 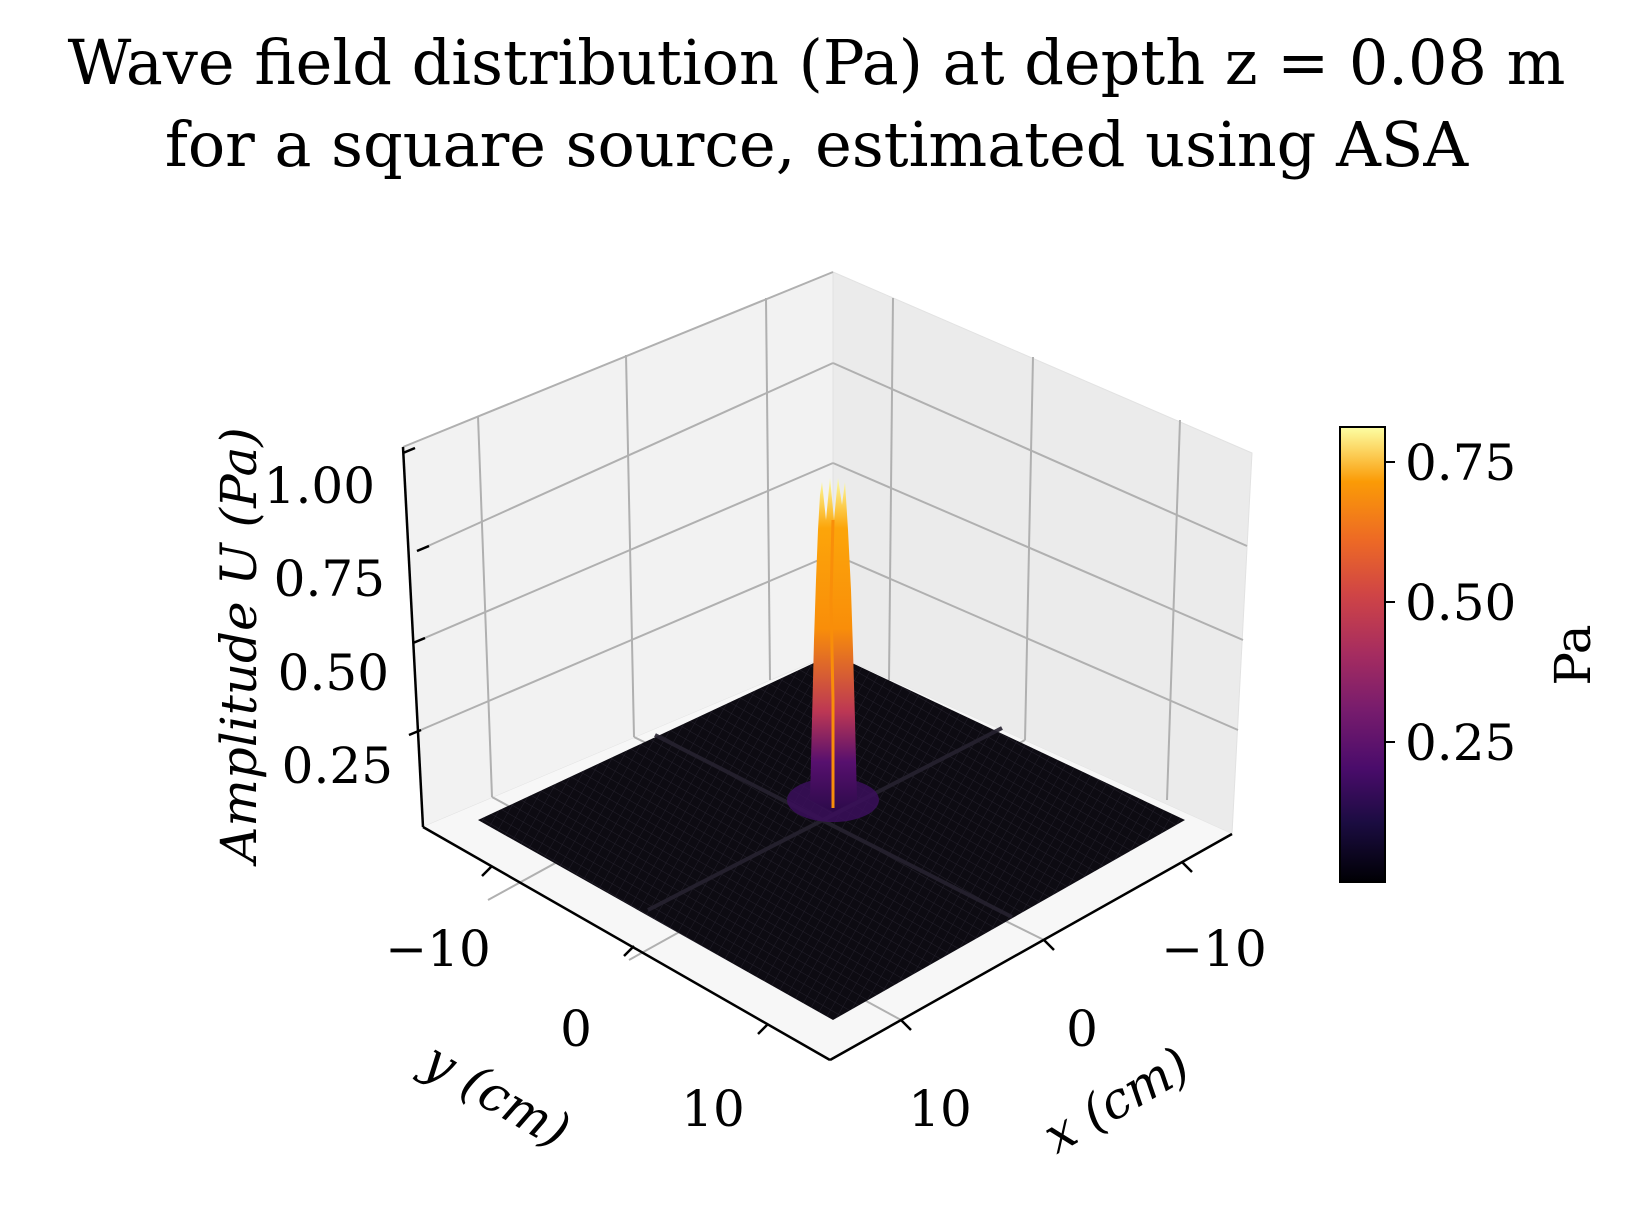 What do you see at coordinates (438, 949) in the screenshot?
I see `y-tick-neg10: −10` at bounding box center [438, 949].